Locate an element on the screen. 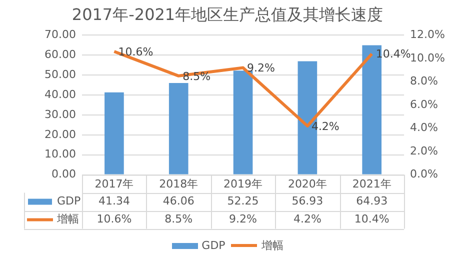 This screenshot has width=457, height=266. x-tick-label: 2019年 is located at coordinates (243, 183).